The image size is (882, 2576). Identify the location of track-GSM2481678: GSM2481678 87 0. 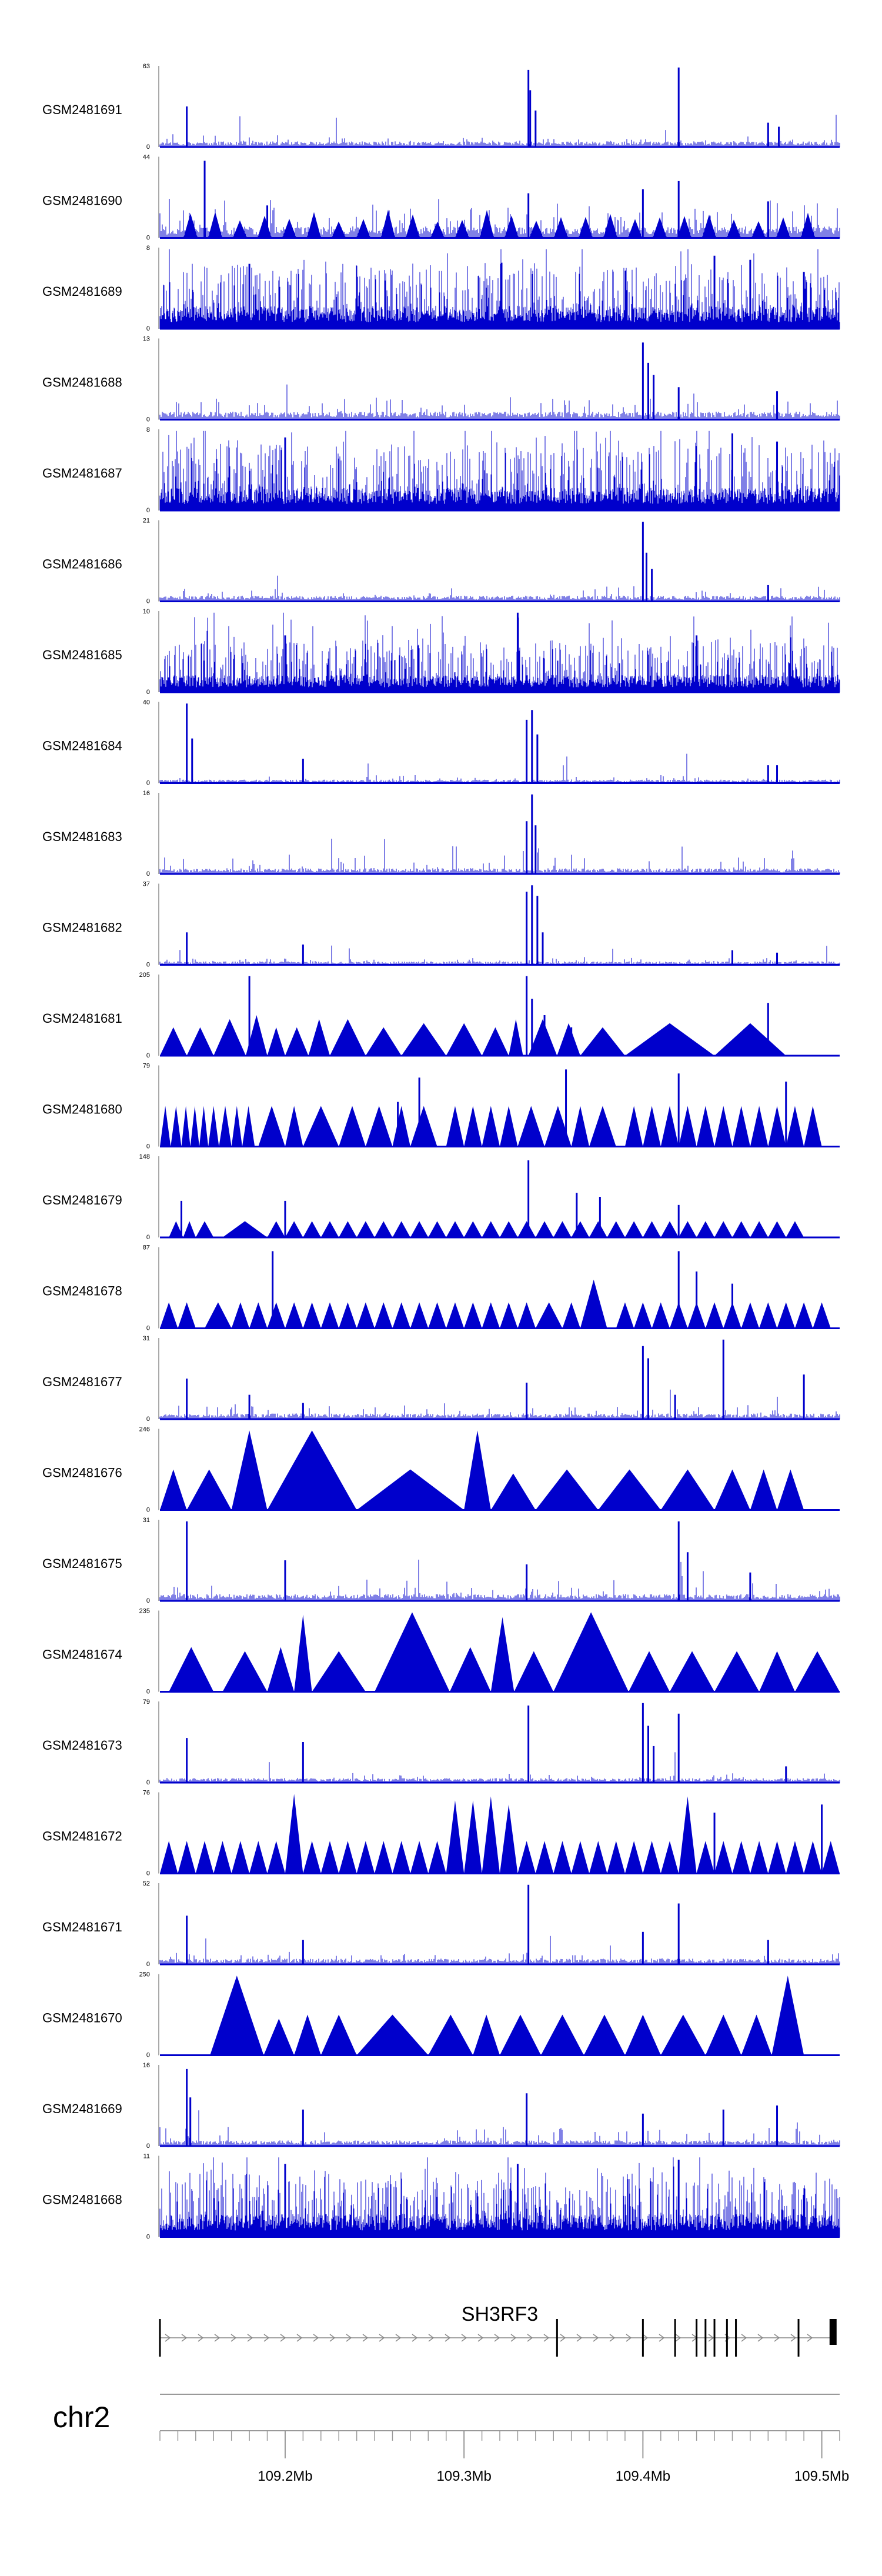
(441, 1288).